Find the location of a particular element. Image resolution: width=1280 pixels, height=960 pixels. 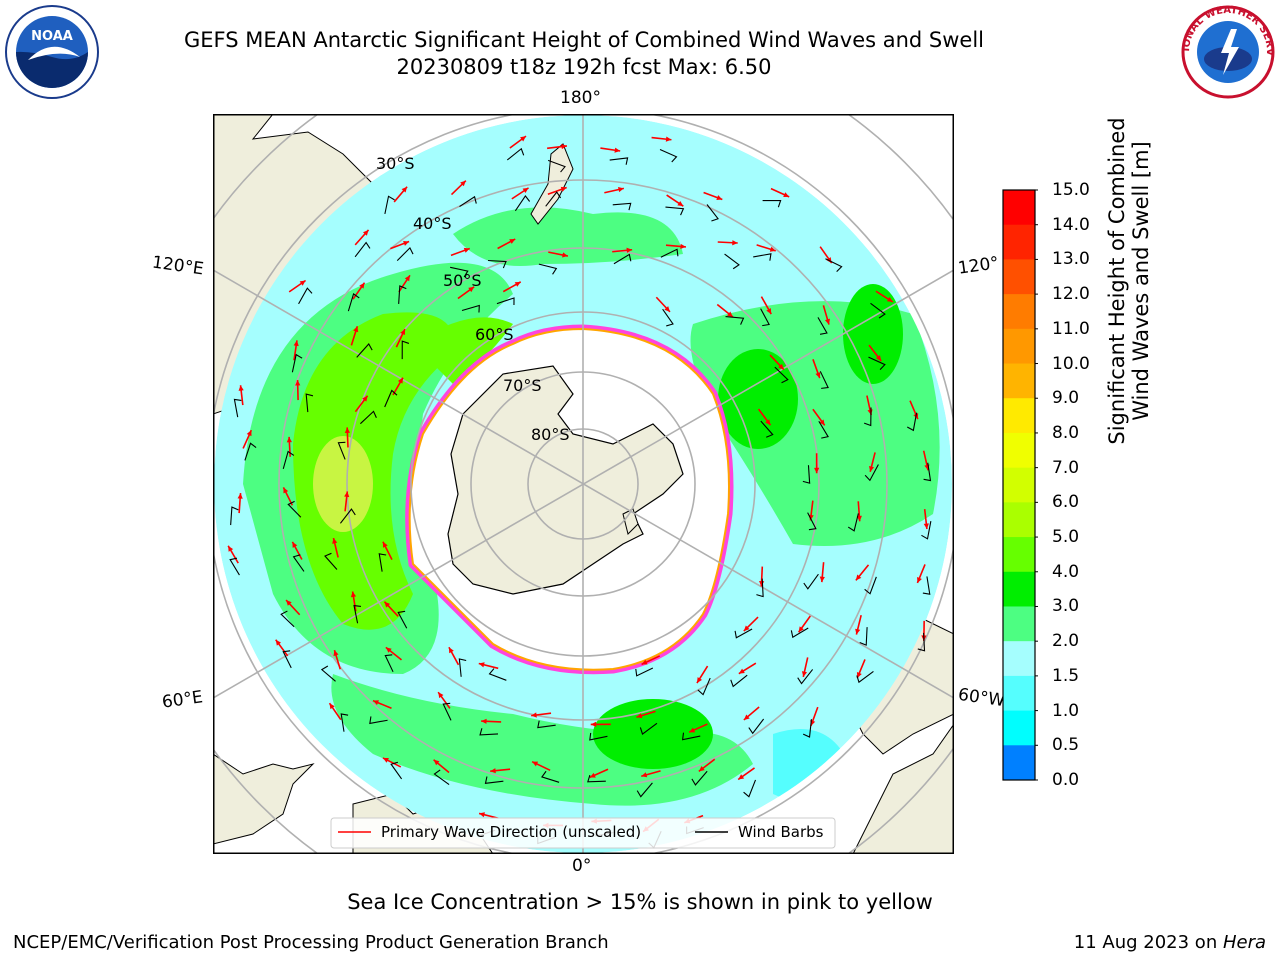

lat-label-30s: 30°S is located at coordinates (395, 163).